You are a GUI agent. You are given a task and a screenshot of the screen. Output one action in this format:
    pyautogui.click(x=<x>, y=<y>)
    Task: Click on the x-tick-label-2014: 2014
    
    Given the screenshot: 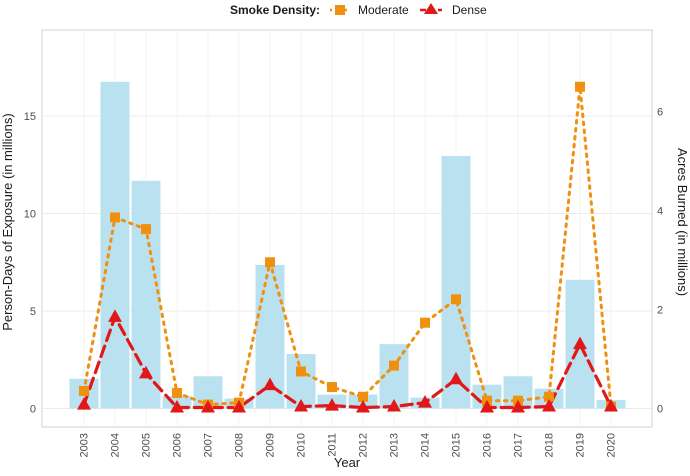 What is the action you would take?
    pyautogui.click(x=426, y=445)
    